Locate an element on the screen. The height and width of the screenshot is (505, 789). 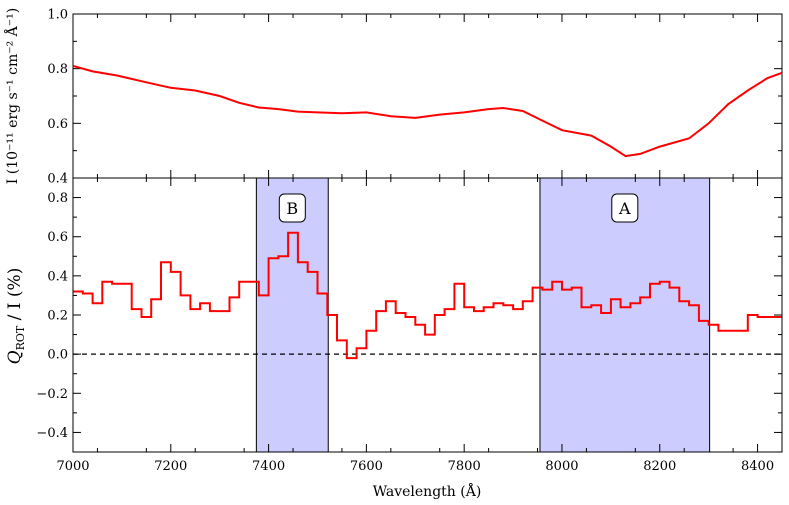
ylabel-tail: / I (%) is located at coordinates (15, 297).